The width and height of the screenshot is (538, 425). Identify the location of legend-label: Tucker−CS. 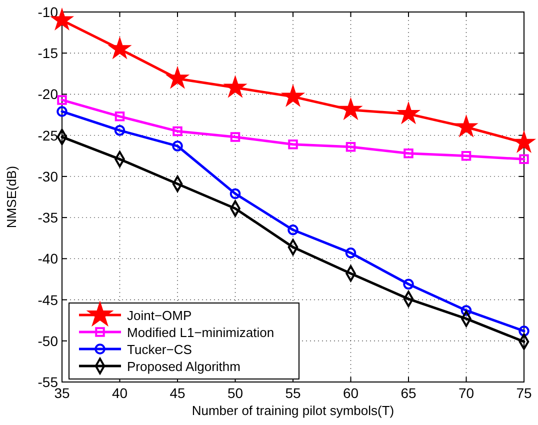
(159, 349).